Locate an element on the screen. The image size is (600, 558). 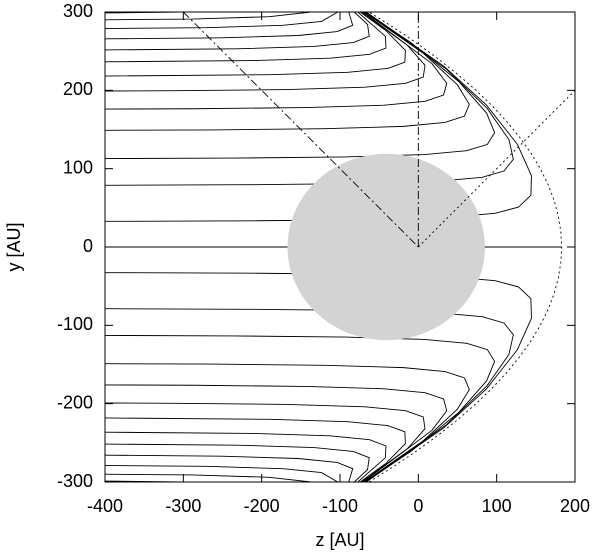
region-disk is located at coordinates (386, 247).